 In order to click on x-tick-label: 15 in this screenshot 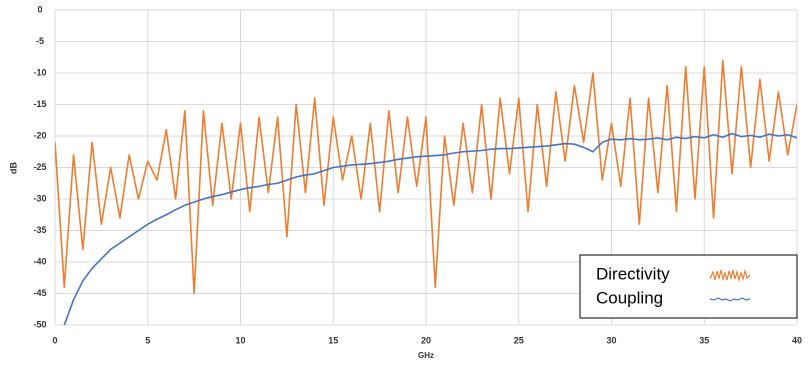, I will do `click(333, 340)`.